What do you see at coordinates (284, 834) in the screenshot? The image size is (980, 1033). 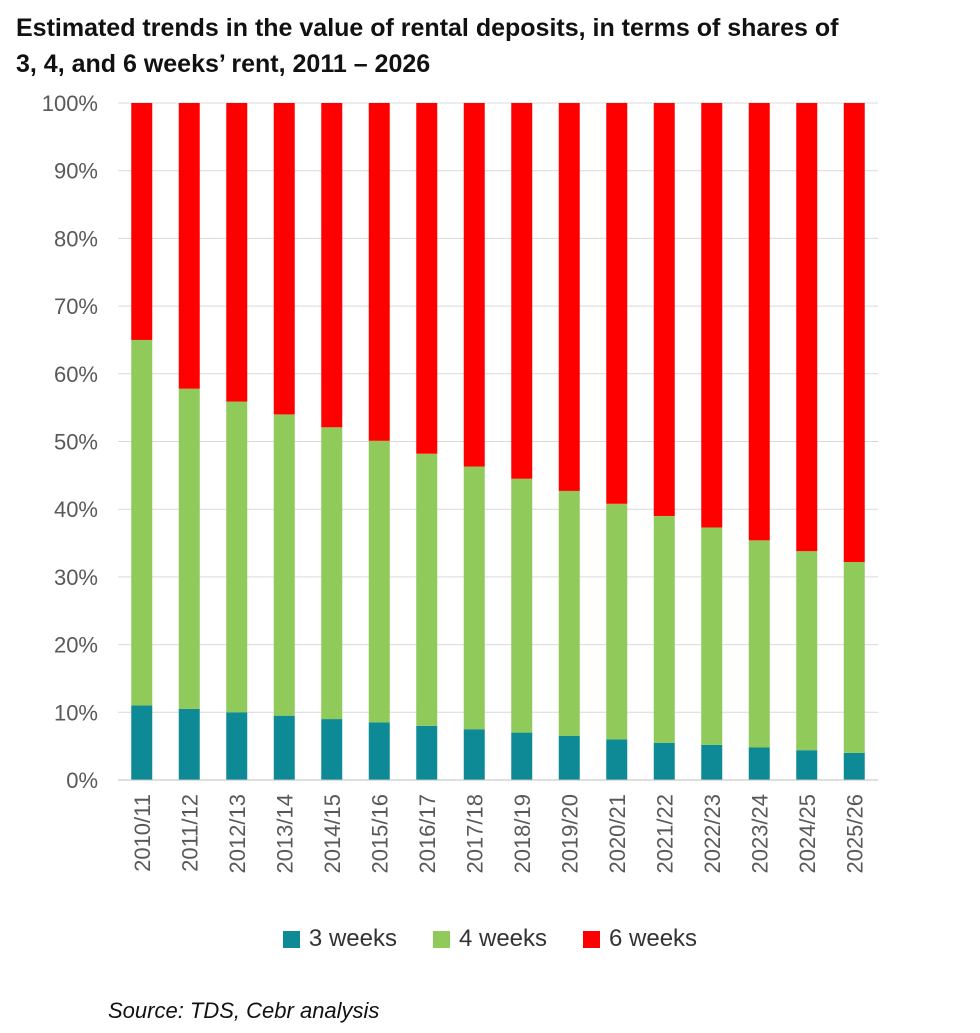 I see `x-tick-label: 2013/14` at bounding box center [284, 834].